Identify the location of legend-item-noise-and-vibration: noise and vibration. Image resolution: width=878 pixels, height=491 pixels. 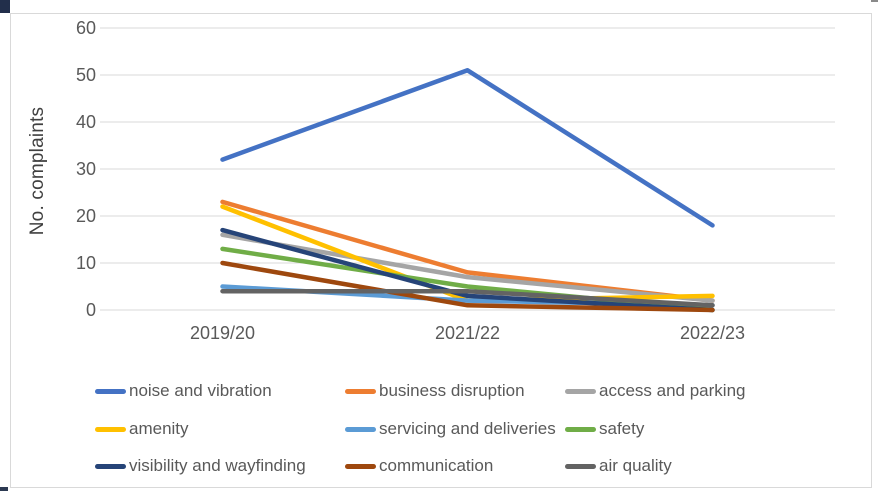
(183, 391).